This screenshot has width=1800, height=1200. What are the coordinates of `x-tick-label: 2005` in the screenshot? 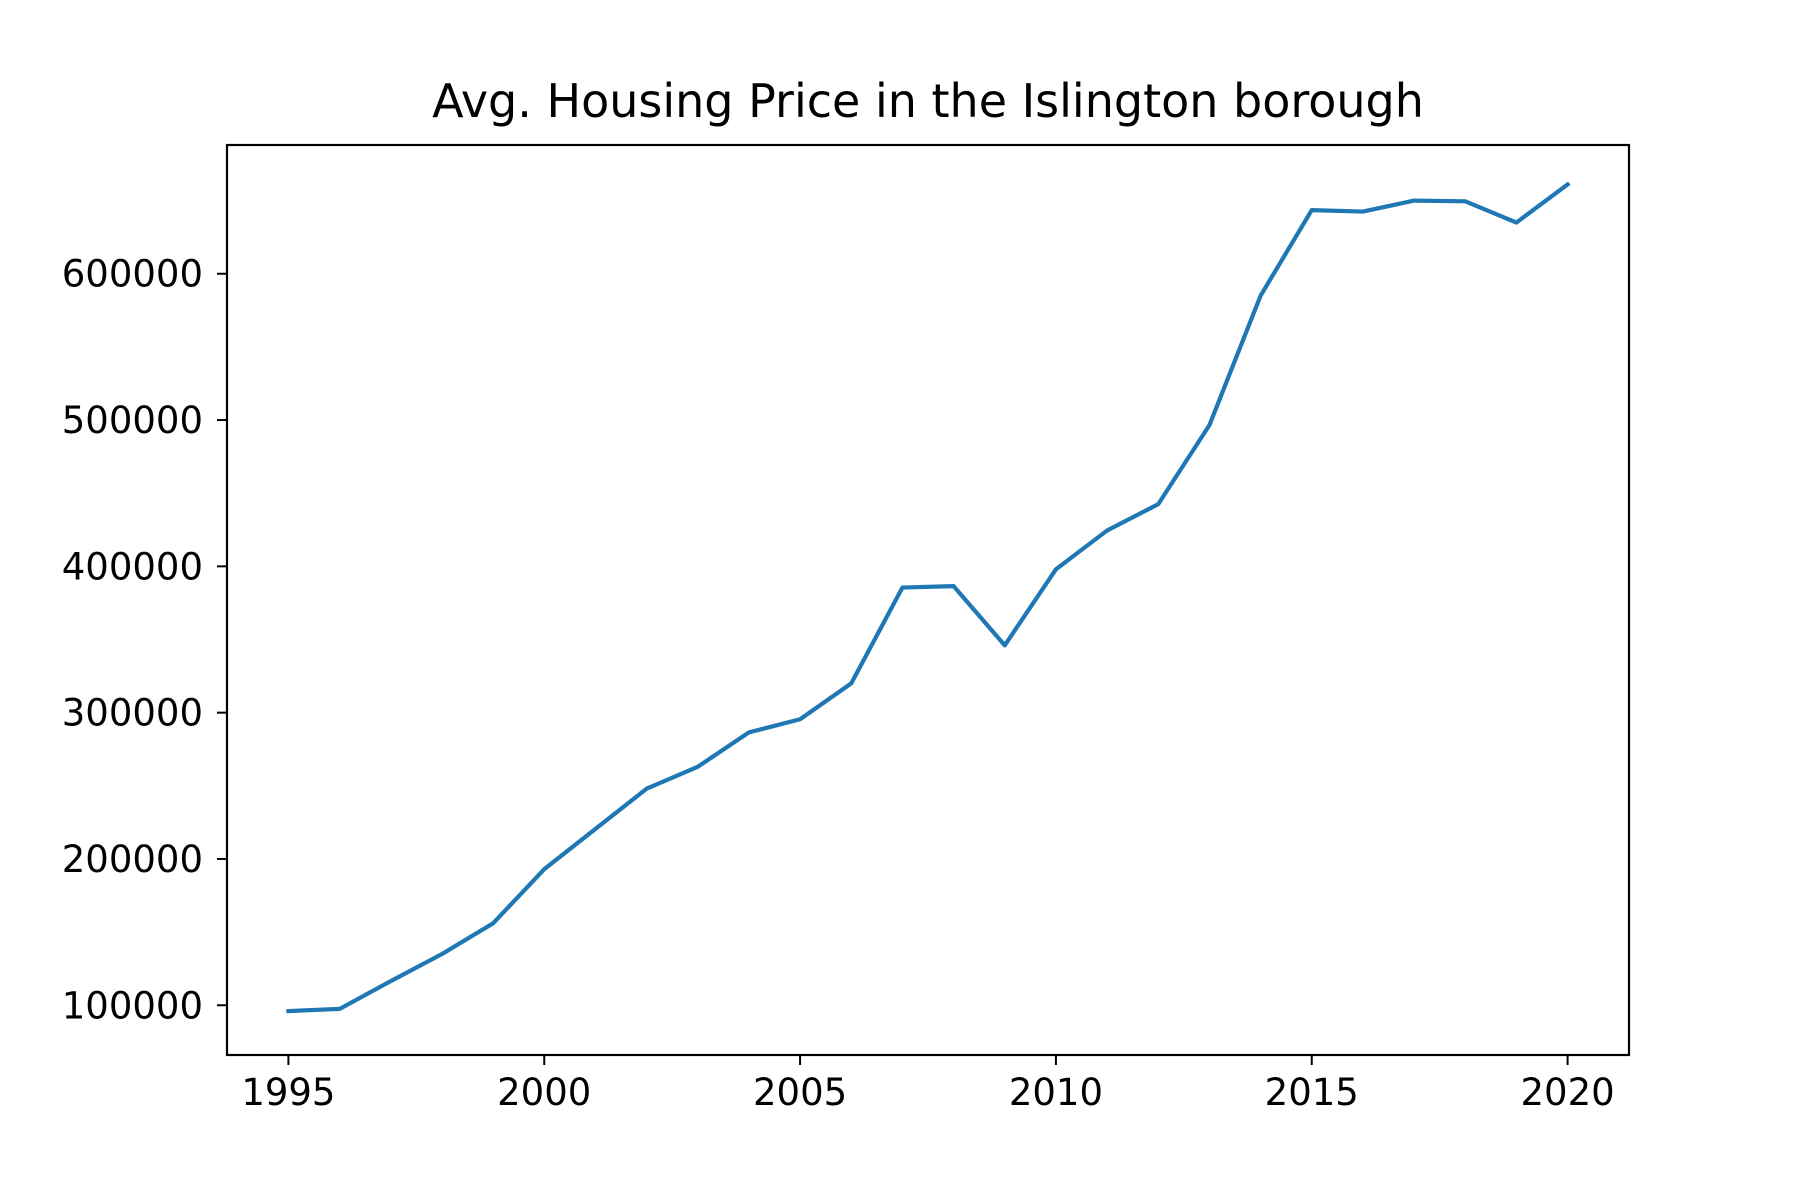 It's located at (800, 1092).